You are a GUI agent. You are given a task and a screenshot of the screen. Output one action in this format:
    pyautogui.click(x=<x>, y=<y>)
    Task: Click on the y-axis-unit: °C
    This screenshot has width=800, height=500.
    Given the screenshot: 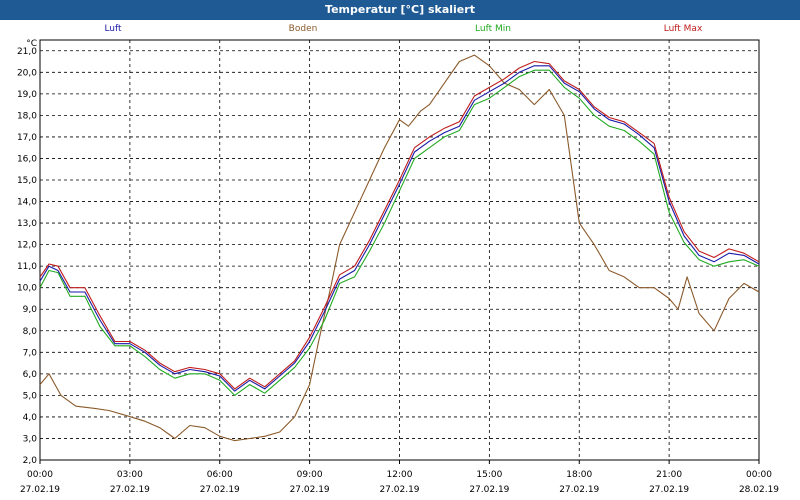 What is the action you would take?
    pyautogui.click(x=31, y=44)
    